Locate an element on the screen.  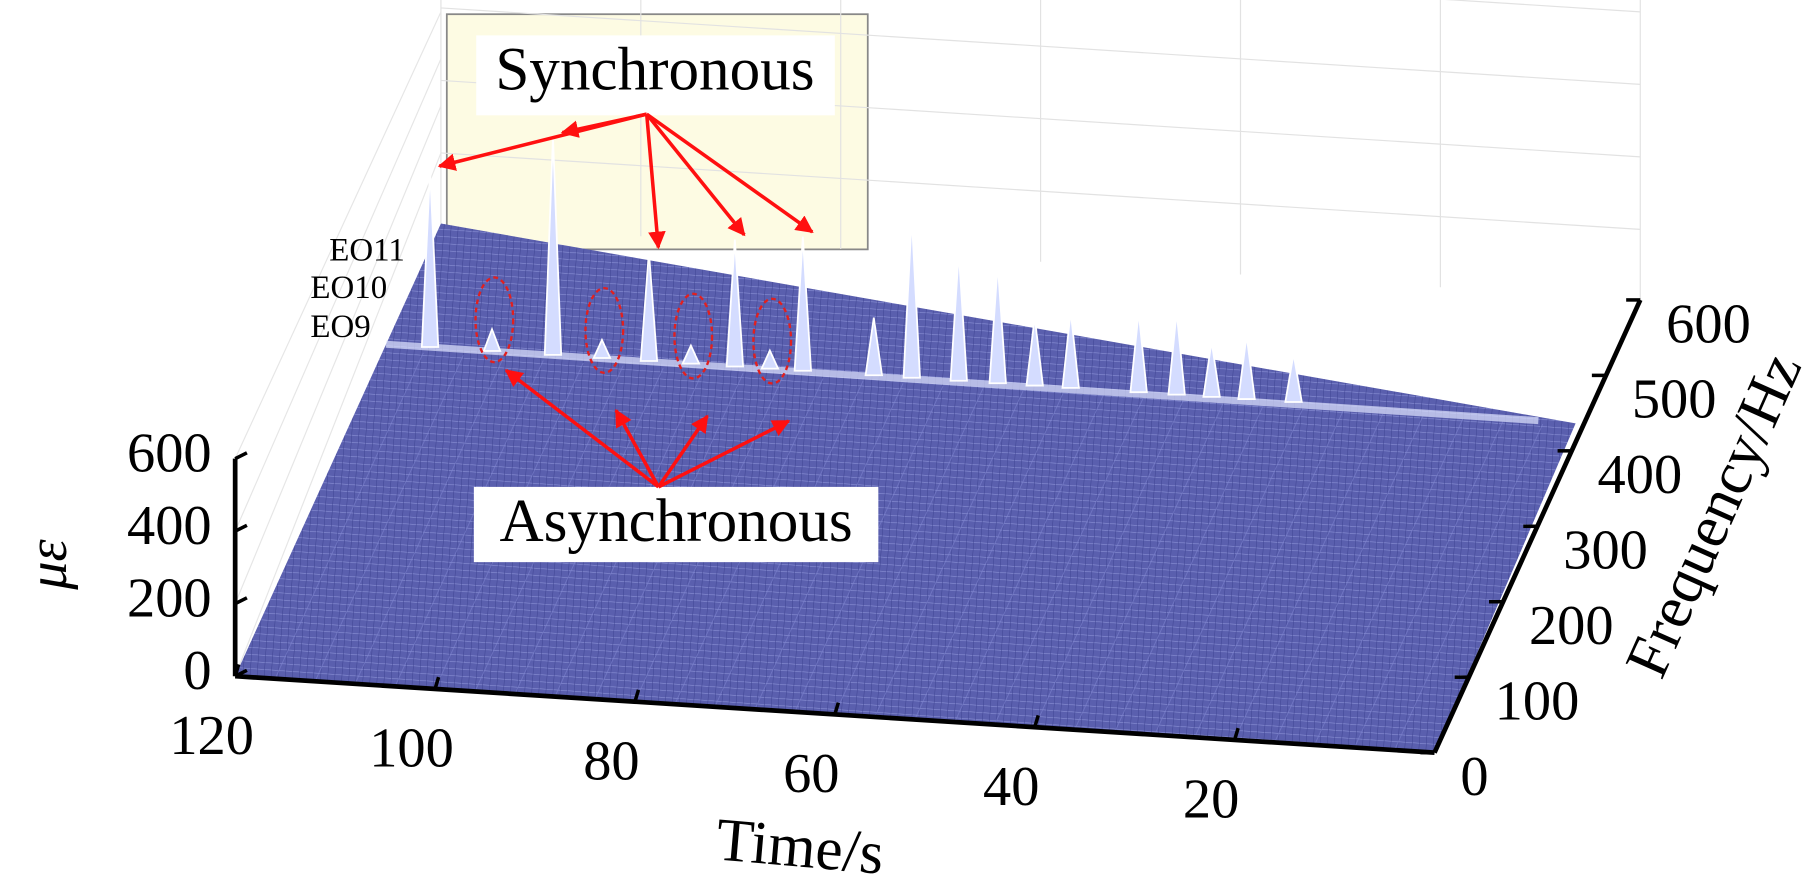
y-tick-label: 0 is located at coordinates (1474, 777).